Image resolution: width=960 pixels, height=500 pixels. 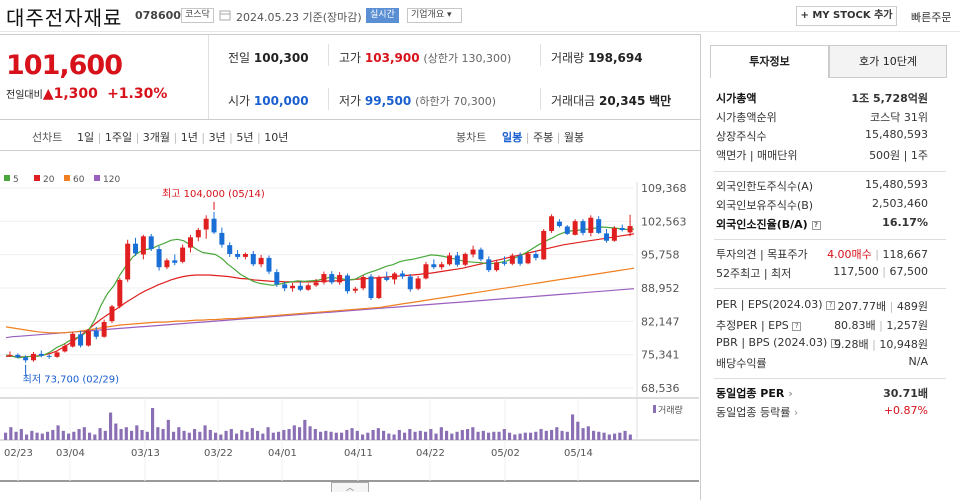 I want to click on chevron-right-icon: ›, so click(x=790, y=393).